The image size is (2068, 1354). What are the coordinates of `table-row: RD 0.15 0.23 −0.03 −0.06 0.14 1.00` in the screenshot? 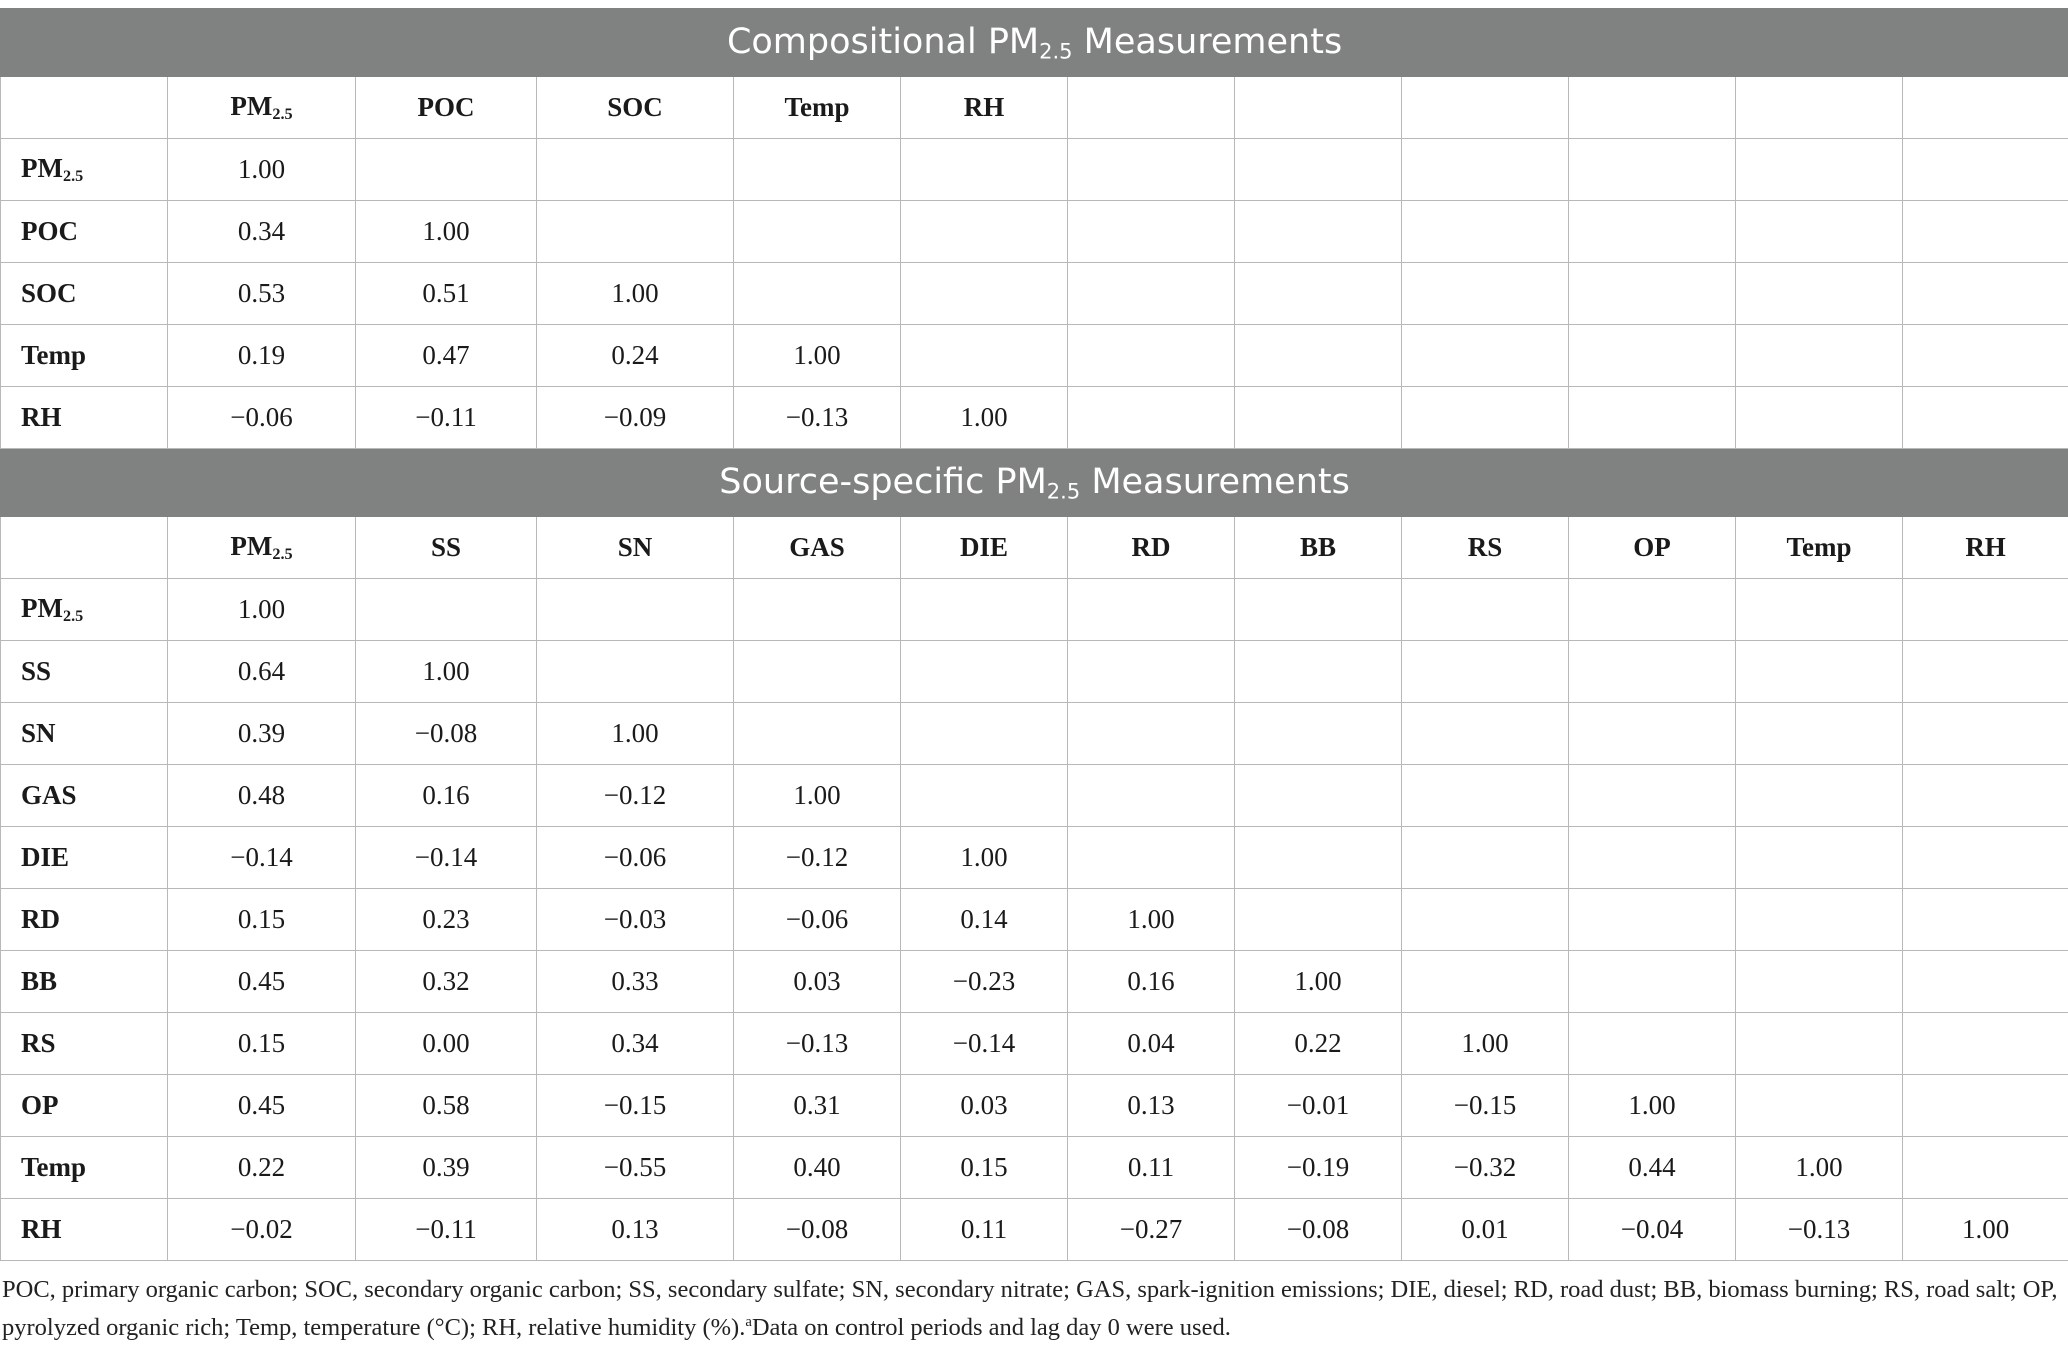 It's located at (1034, 919).